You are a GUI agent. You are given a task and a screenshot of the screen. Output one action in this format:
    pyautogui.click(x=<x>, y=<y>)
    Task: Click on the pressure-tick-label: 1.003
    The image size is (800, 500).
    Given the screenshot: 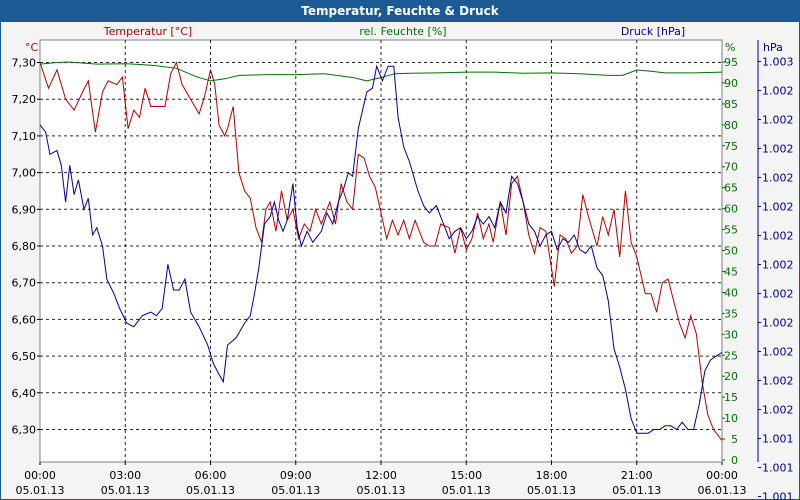 What is the action you would take?
    pyautogui.click(x=778, y=62)
    